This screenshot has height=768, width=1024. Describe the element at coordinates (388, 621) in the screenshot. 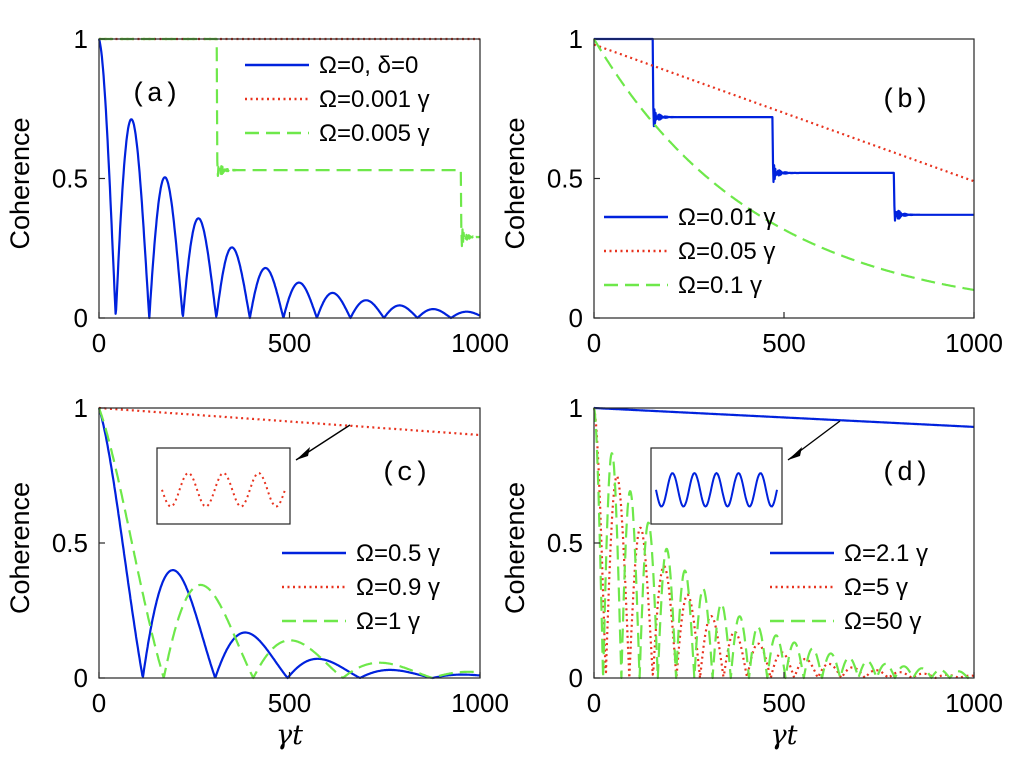

I see `legend-label-2: Ω=1 γ` at that location.